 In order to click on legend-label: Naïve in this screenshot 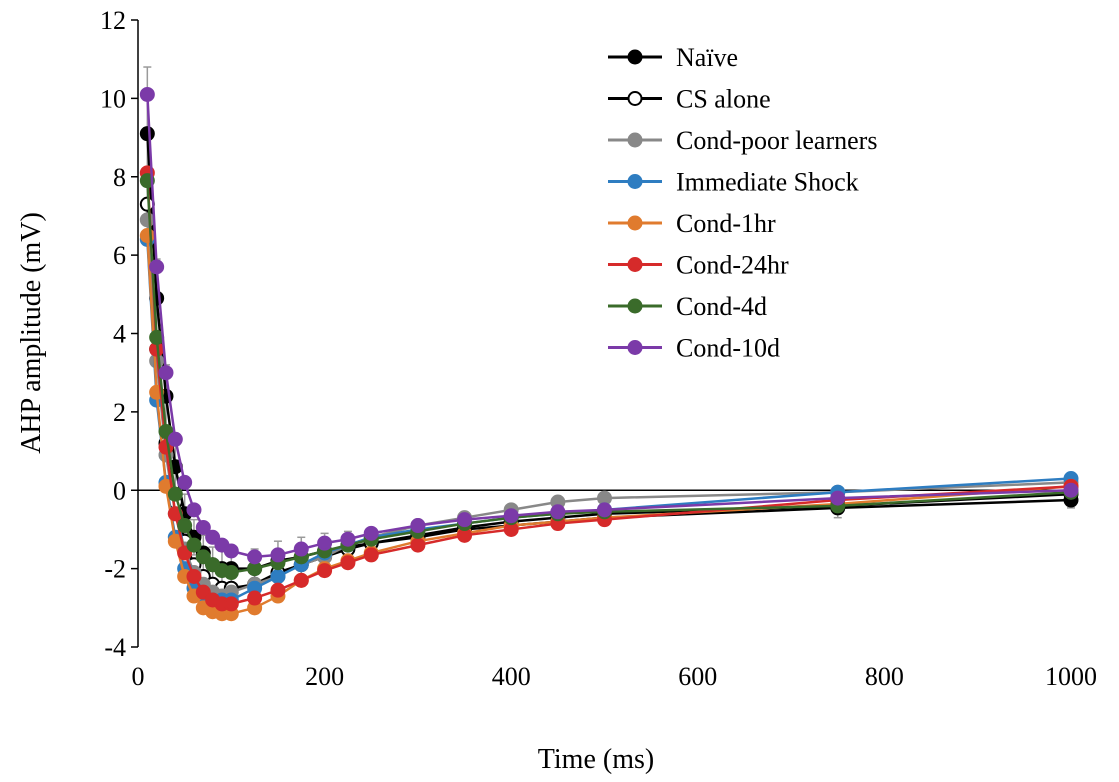, I will do `click(707, 57)`.